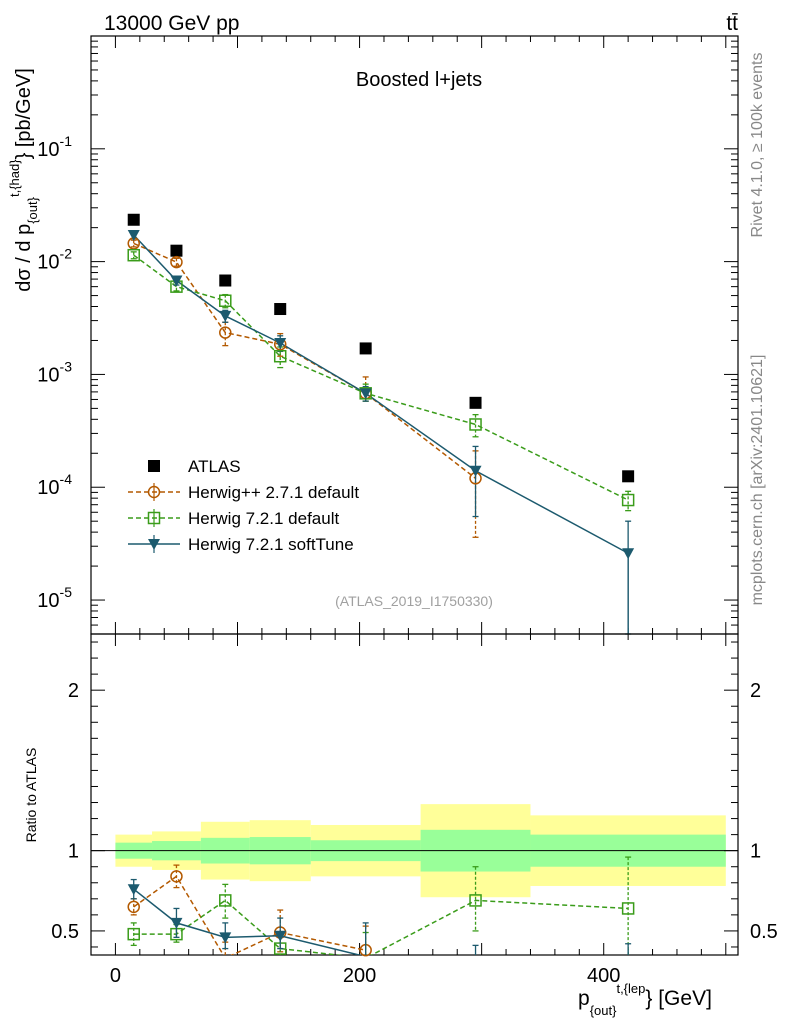 This screenshot has height=1024, width=786. I want to click on ratio-y-axis-label: Ratio to ATLAS, so click(31, 795).